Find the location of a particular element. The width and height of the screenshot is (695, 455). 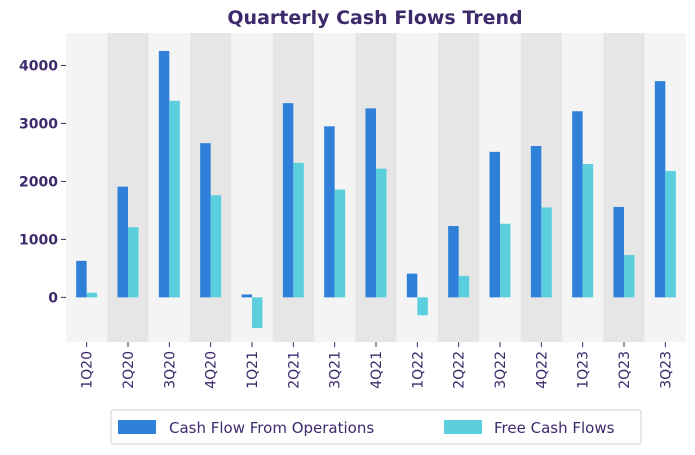

y-tick-label: 0 is located at coordinates (53, 298).